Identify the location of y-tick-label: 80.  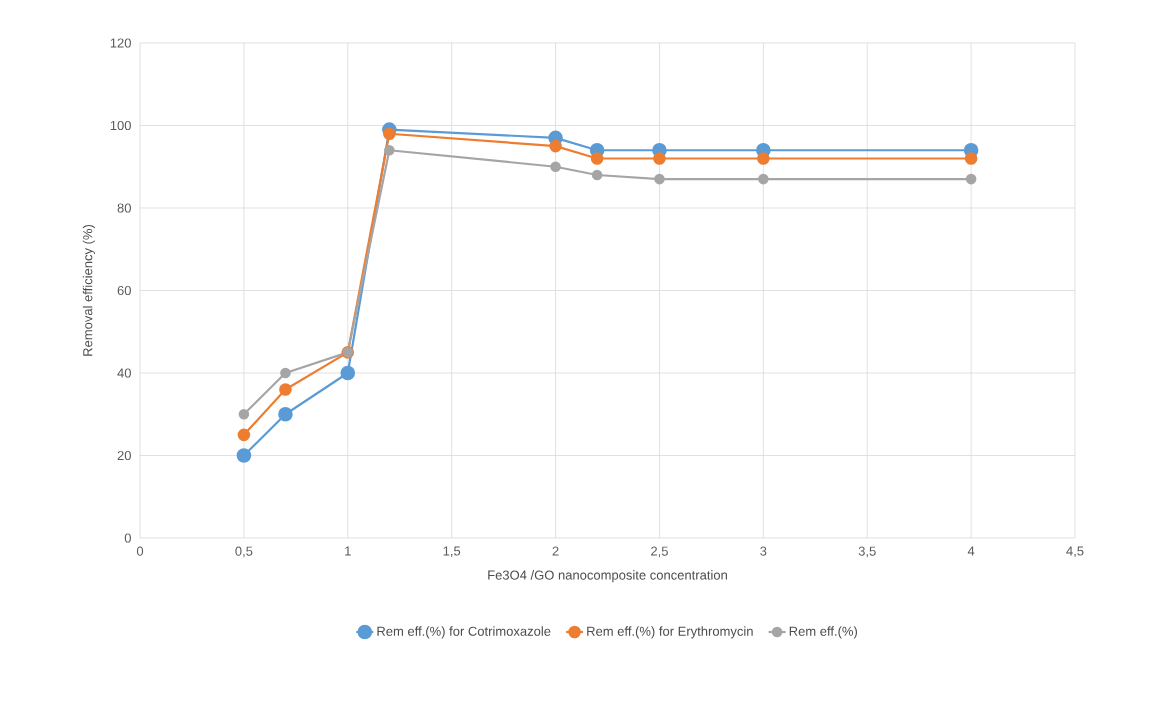
(124, 208).